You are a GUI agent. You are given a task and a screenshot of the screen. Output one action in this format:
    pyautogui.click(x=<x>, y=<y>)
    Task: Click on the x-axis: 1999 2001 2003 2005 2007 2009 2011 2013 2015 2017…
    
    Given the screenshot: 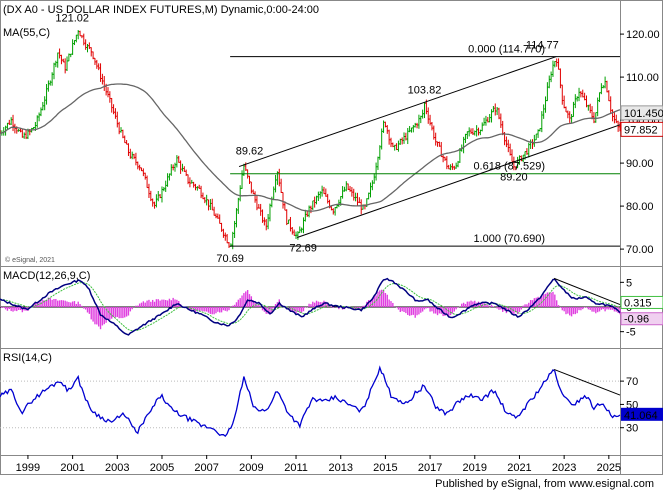 What is the action you would take?
    pyautogui.click(x=318, y=464)
    